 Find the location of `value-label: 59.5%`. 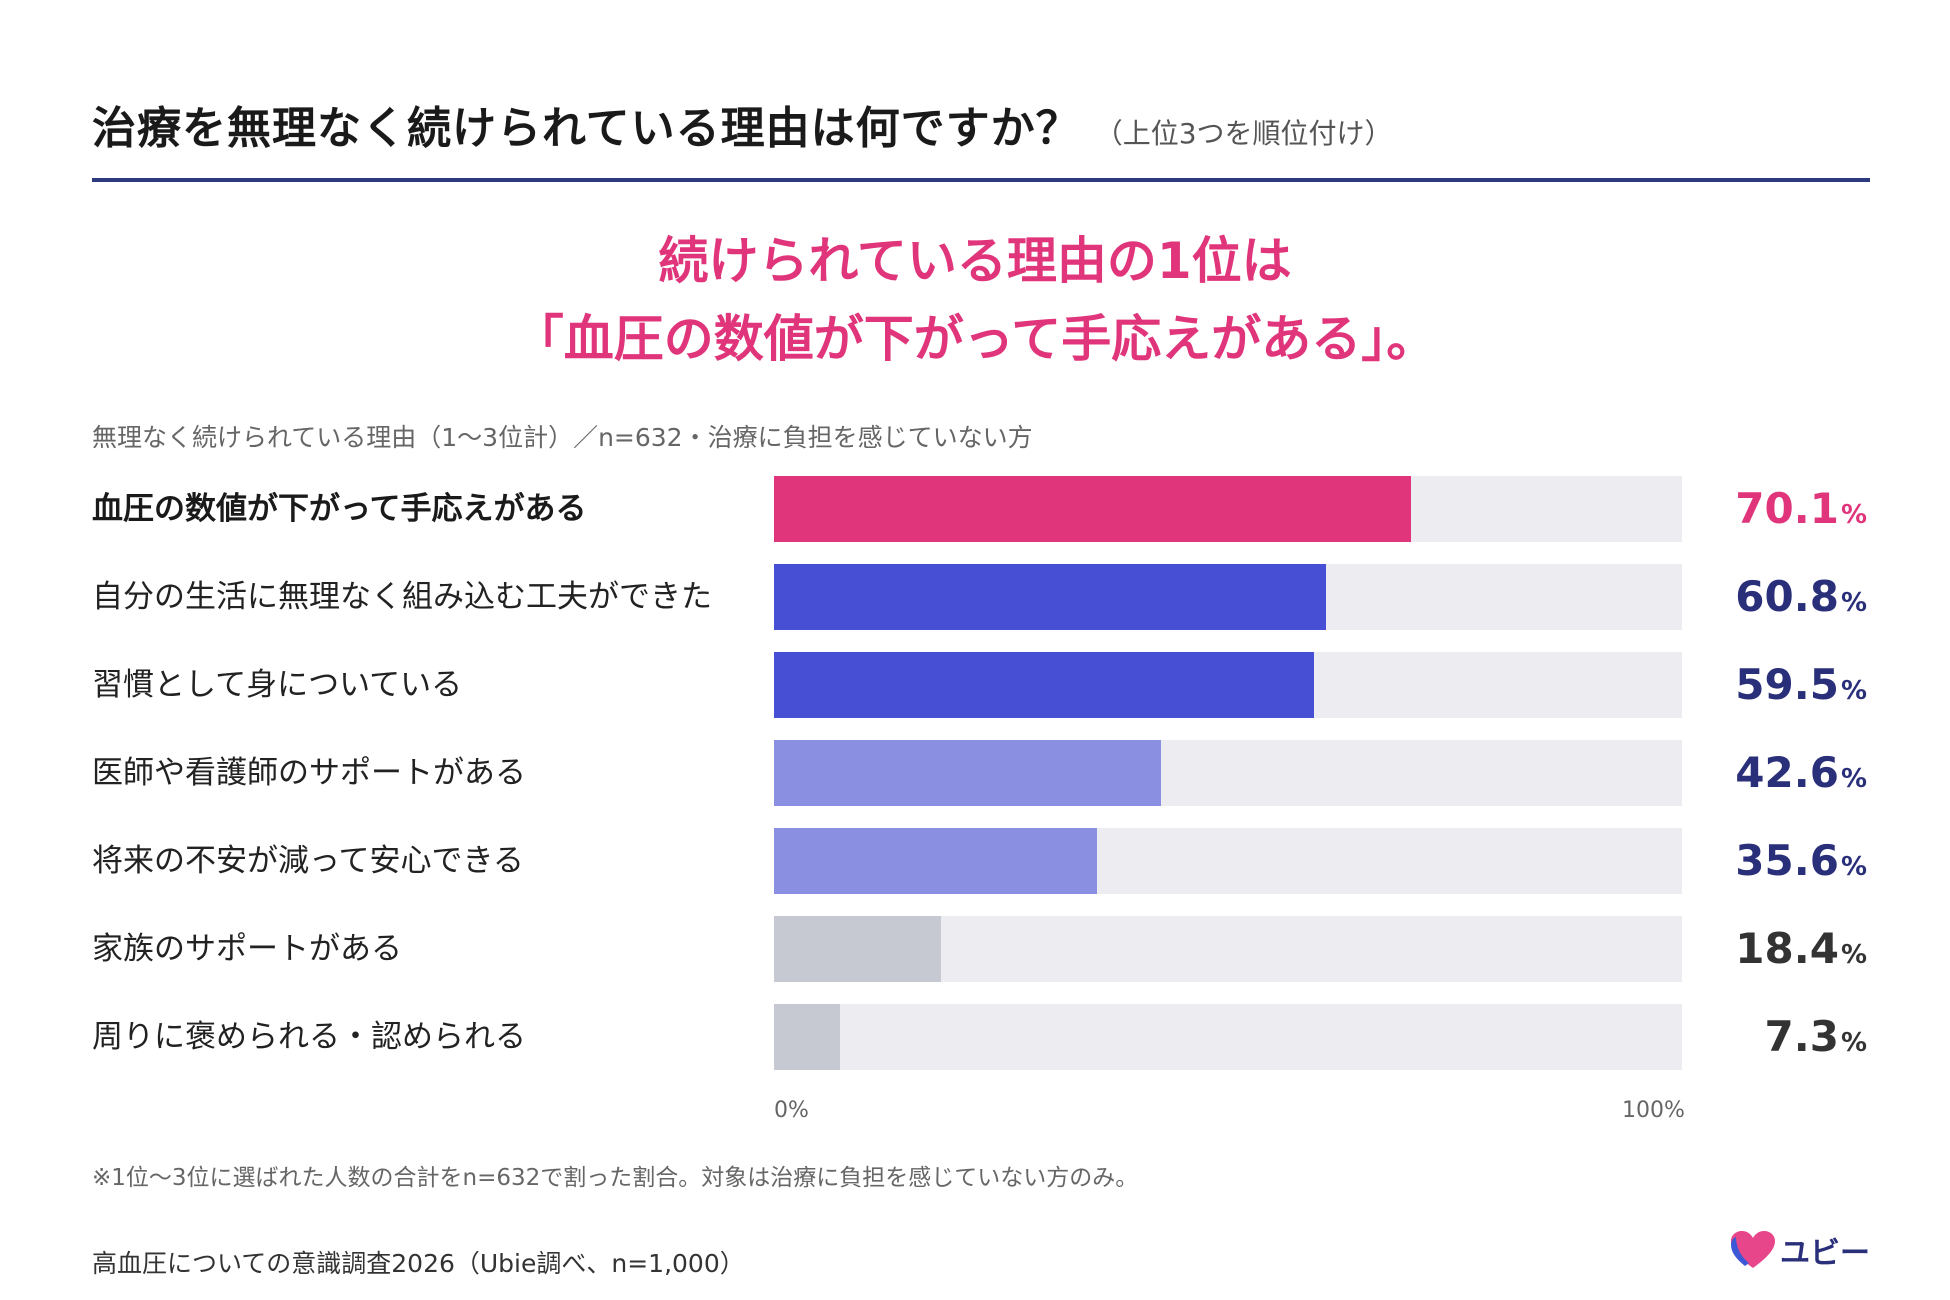

value-label: 59.5% is located at coordinates (1801, 689).